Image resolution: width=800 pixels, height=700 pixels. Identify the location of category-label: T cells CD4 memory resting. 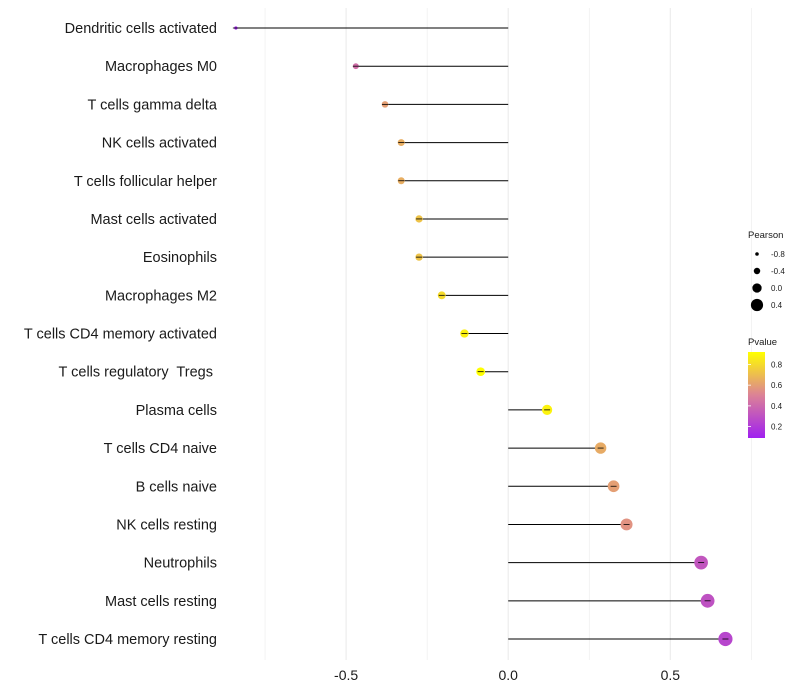
(127, 640).